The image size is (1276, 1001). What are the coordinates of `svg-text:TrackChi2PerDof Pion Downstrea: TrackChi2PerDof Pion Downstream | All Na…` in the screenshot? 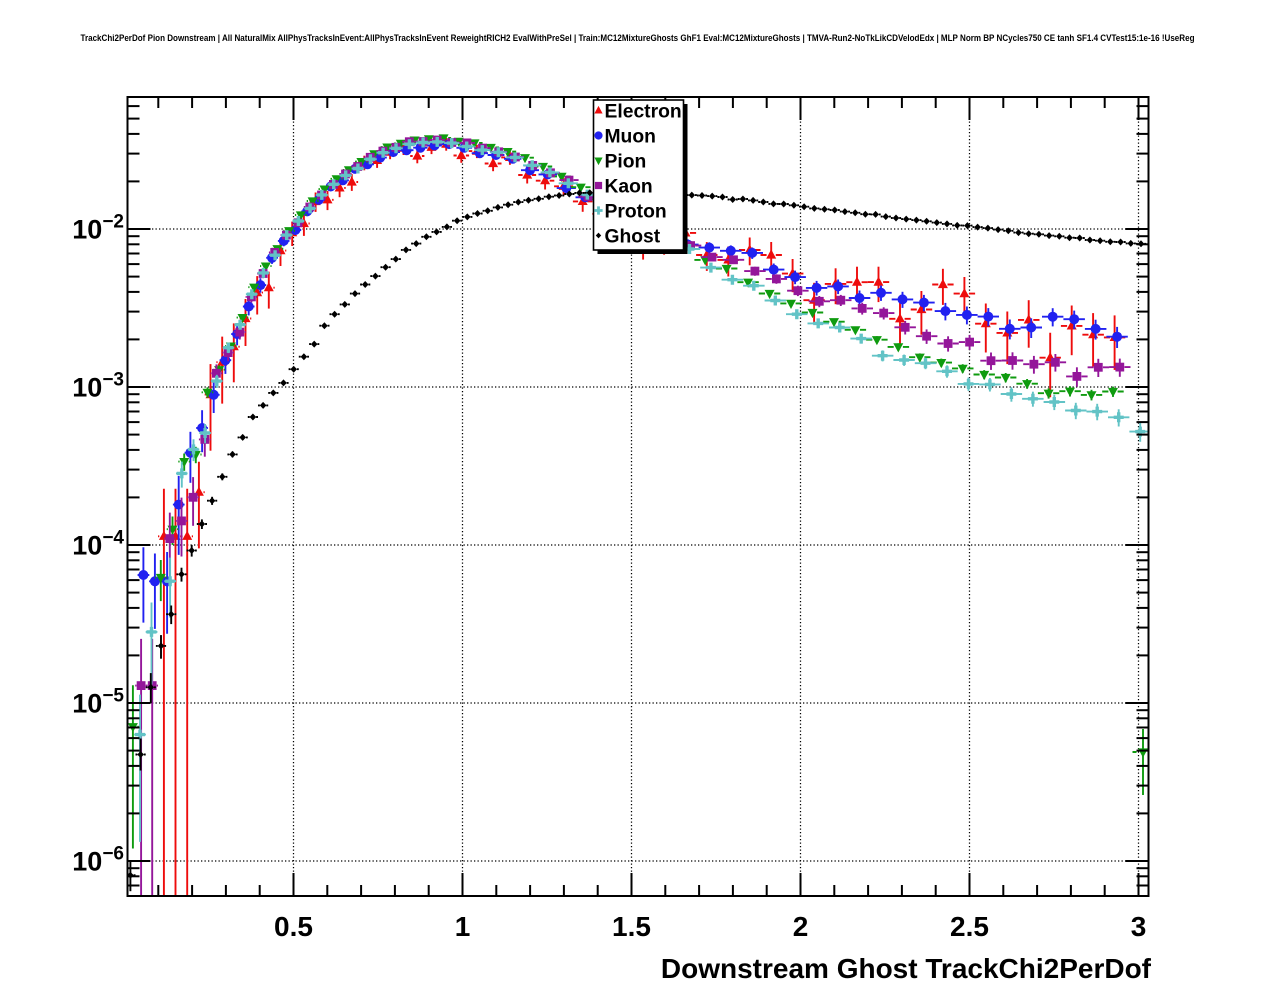 It's located at (638, 38).